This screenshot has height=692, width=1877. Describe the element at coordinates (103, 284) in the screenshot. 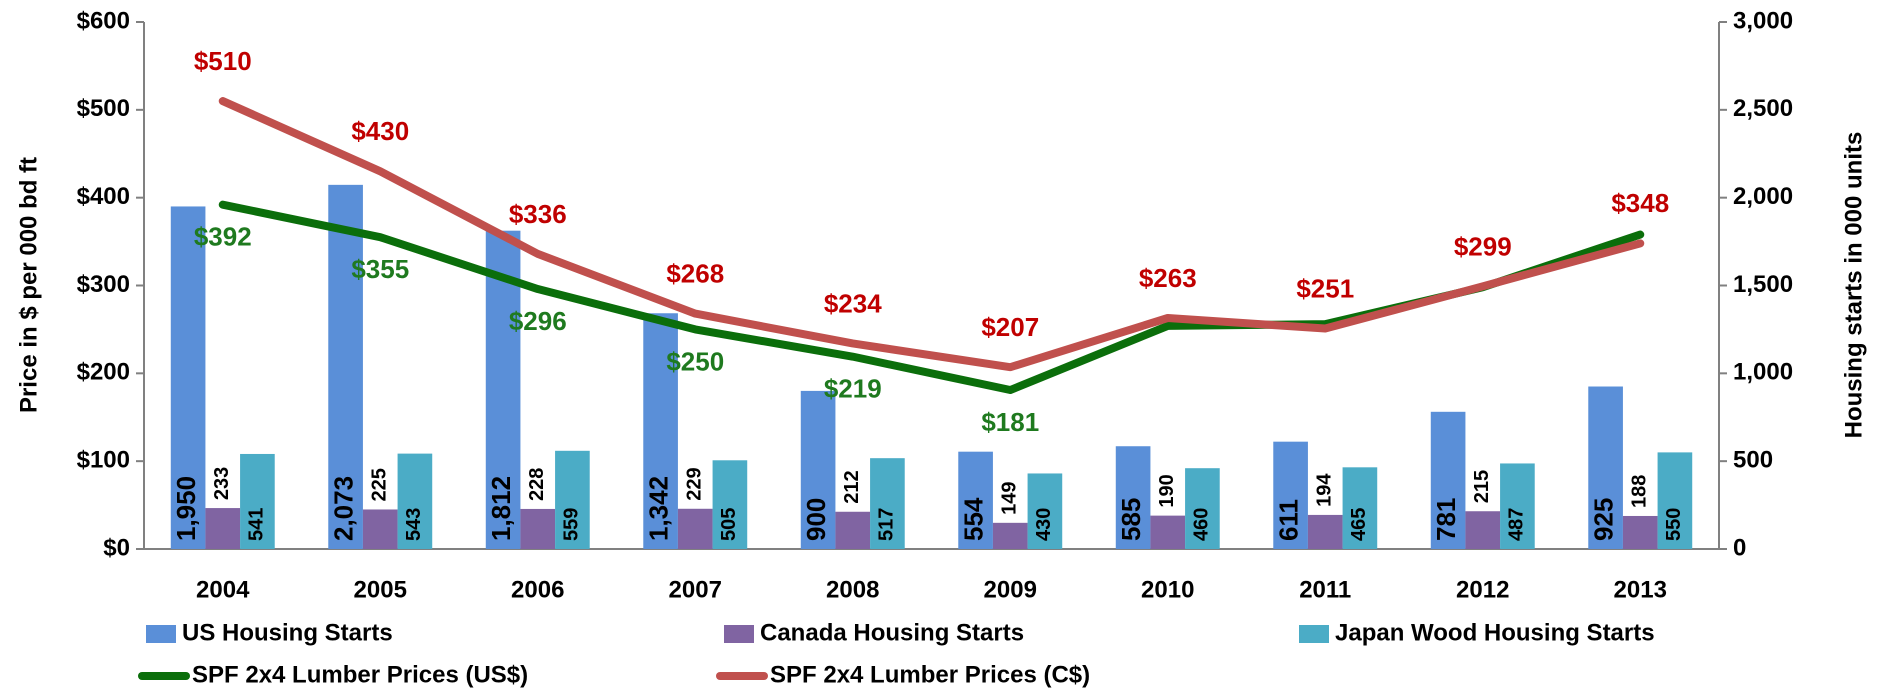

I see `y-tick-label: $300` at that location.